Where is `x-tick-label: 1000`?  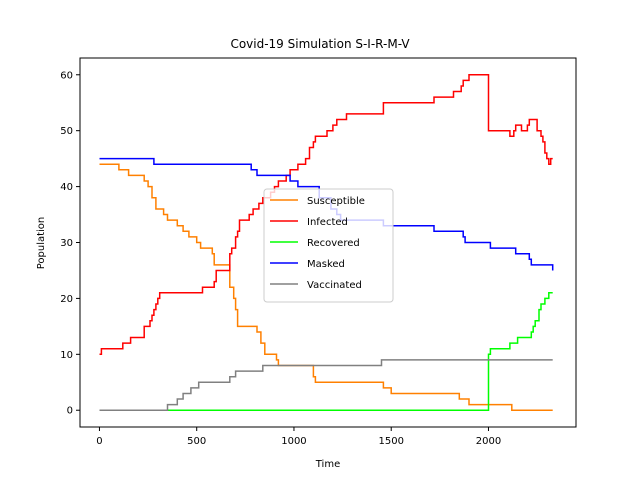 x-tick-label: 1000 is located at coordinates (293, 441).